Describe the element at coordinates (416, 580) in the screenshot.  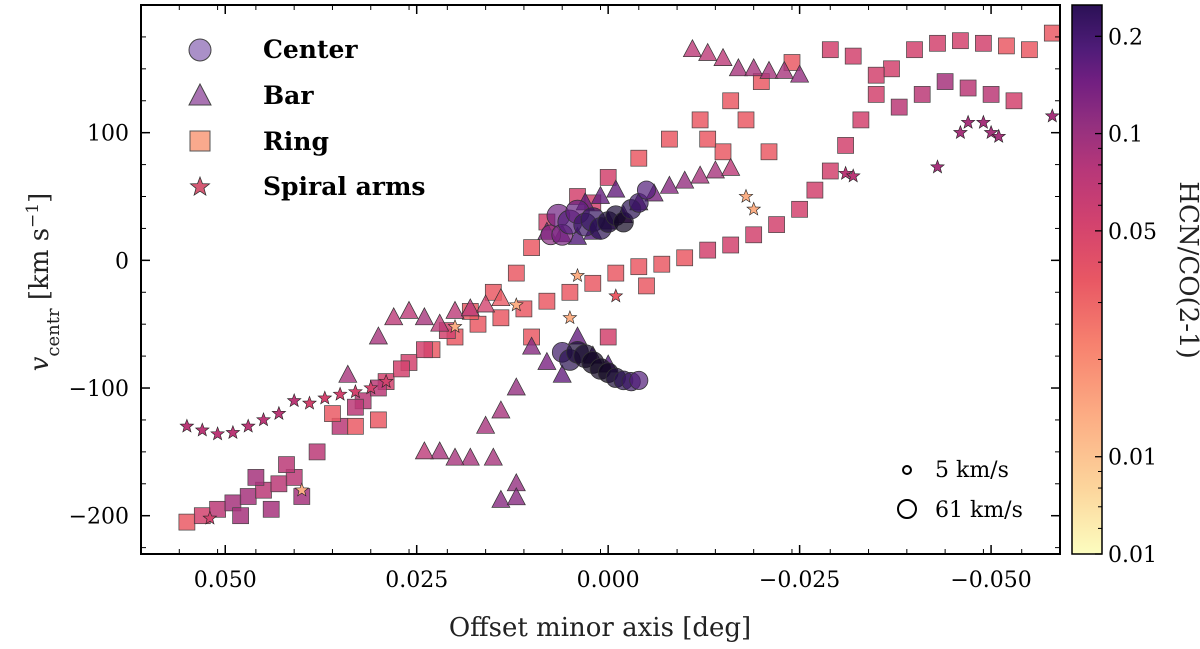
I see `x-tick-label: 0.025` at that location.